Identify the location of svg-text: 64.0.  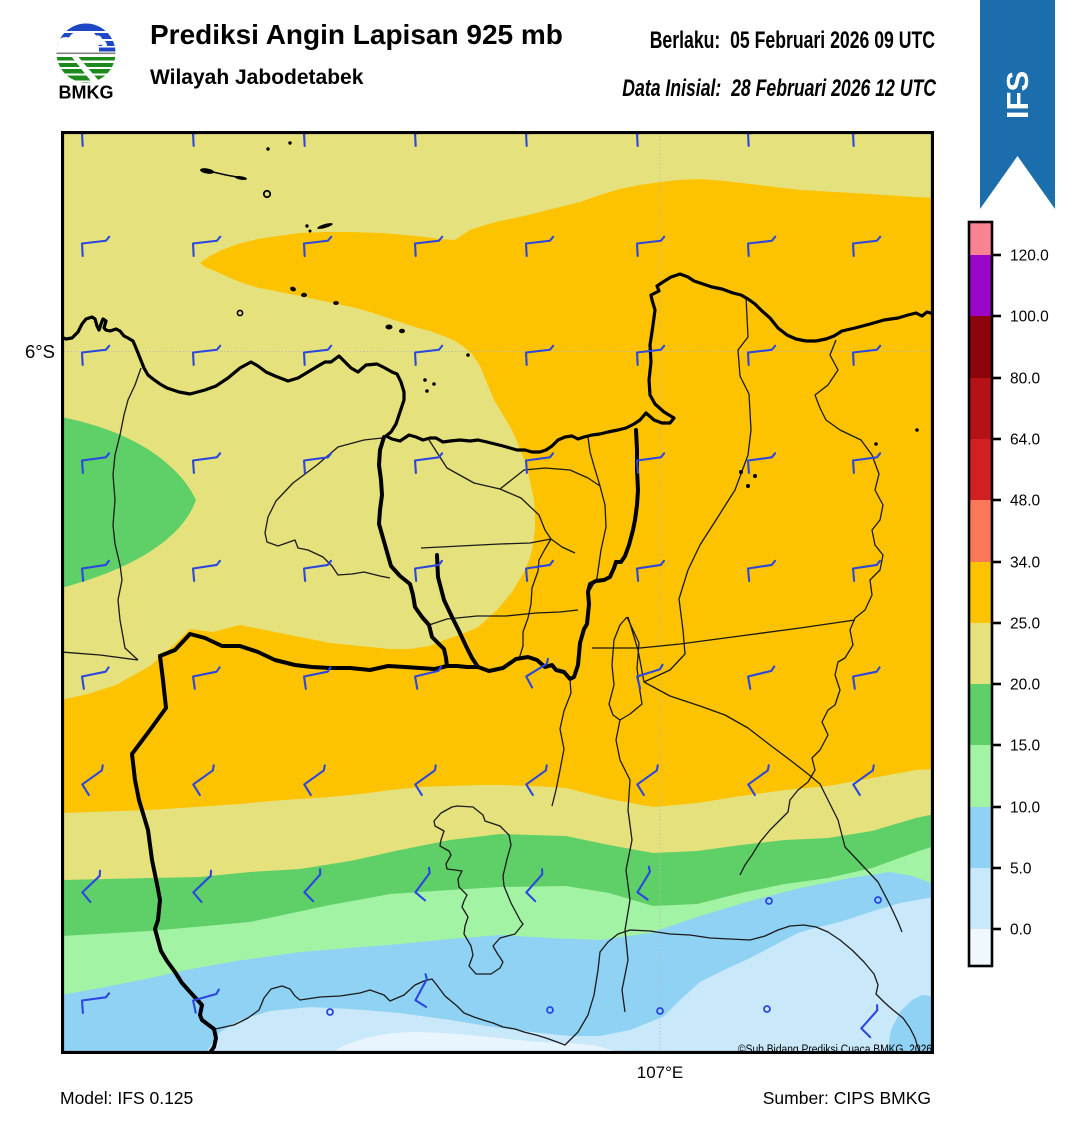
(1025, 440).